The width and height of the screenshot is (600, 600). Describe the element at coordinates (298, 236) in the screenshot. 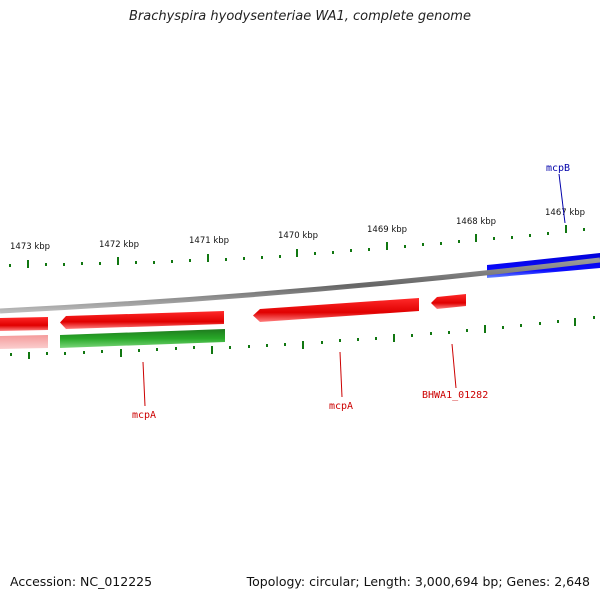

I see `tick-label-1470: 1470 kbp` at that location.